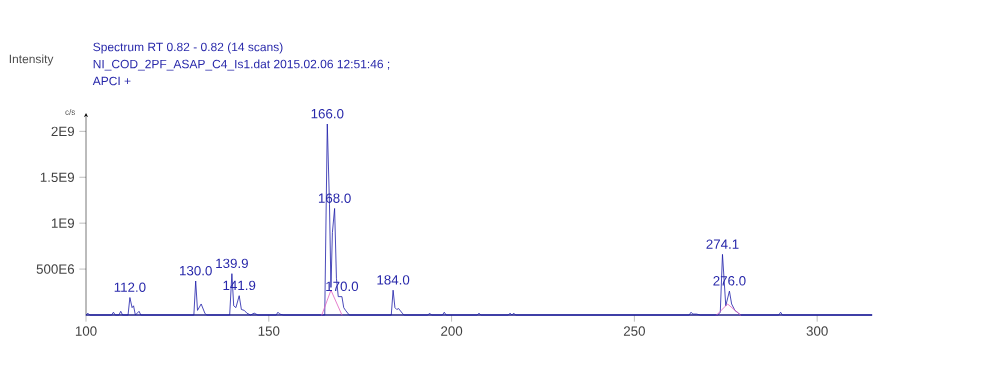 The image size is (1005, 370). Describe the element at coordinates (86, 331) in the screenshot. I see `x-tick-label: 100` at that location.